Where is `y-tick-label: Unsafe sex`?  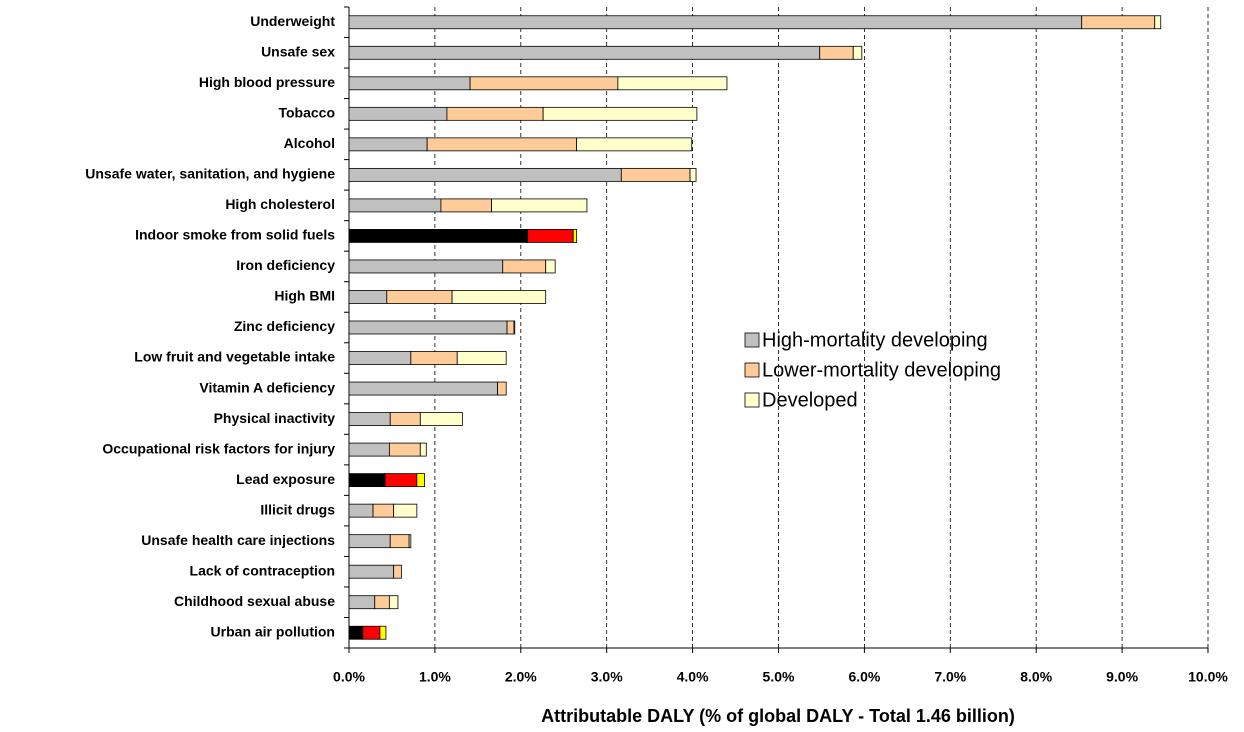 y-tick-label: Unsafe sex is located at coordinates (298, 51).